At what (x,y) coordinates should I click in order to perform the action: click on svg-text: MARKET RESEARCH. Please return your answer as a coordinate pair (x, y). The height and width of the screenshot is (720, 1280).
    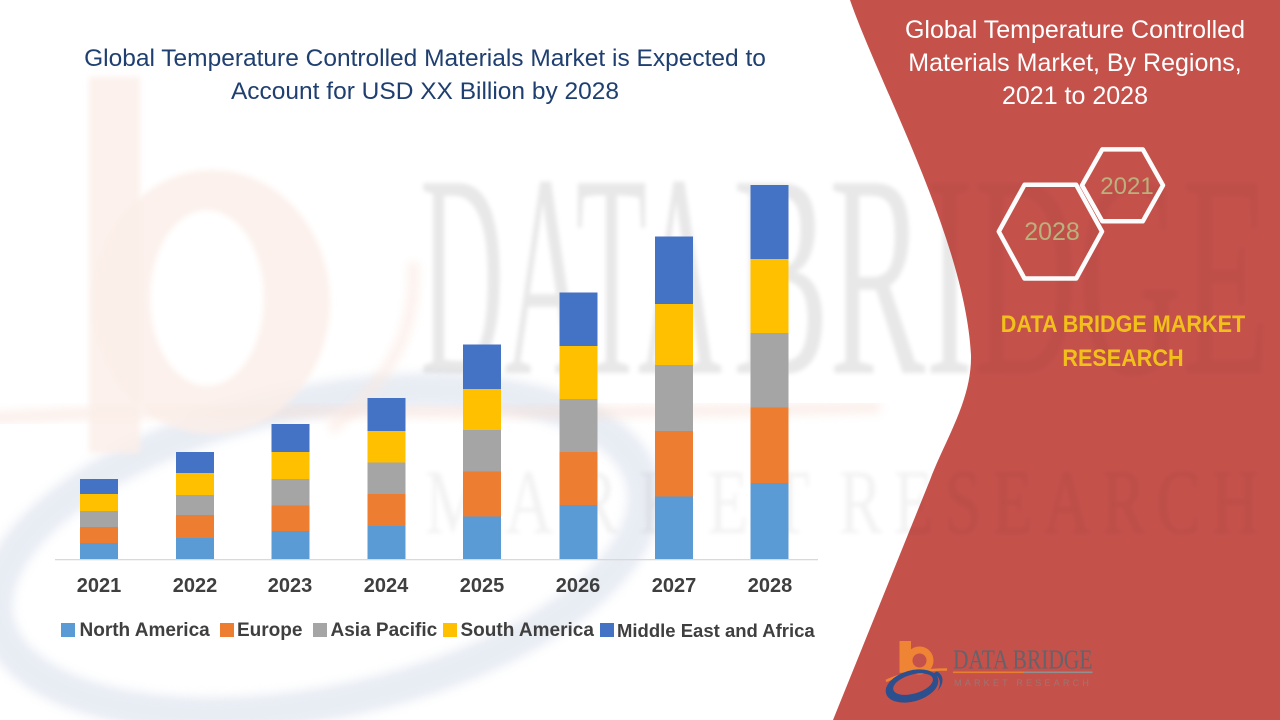
    Looking at the image, I should click on (1023, 683).